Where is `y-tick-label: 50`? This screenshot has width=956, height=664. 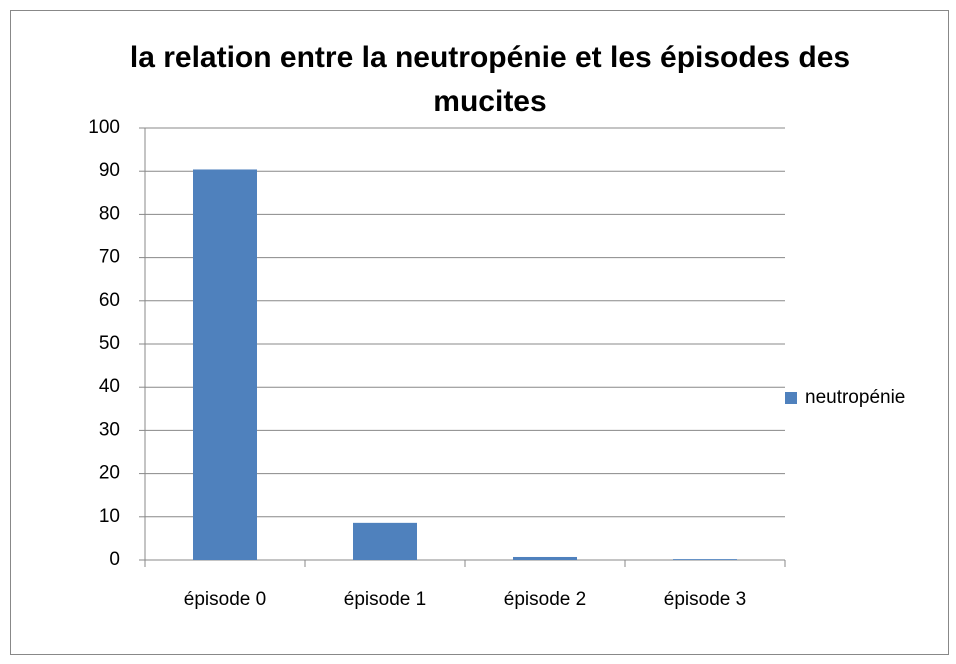 y-tick-label: 50 is located at coordinates (109, 343).